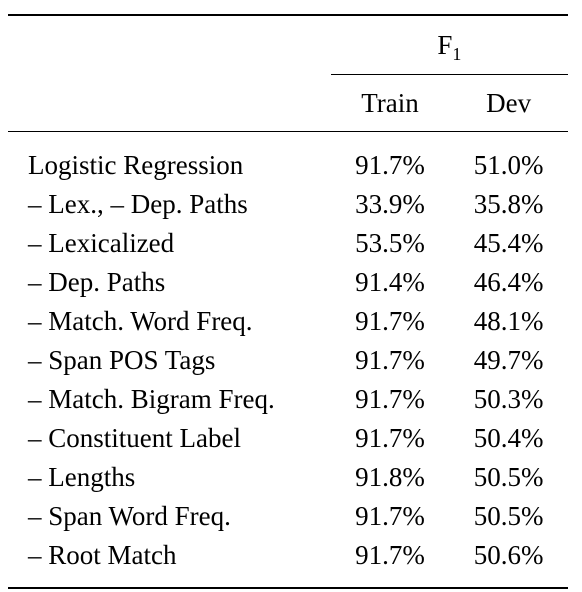 Image resolution: width=582 pixels, height=592 pixels. Describe the element at coordinates (508, 243) in the screenshot. I see `dev-f1-value: 45.4%` at that location.